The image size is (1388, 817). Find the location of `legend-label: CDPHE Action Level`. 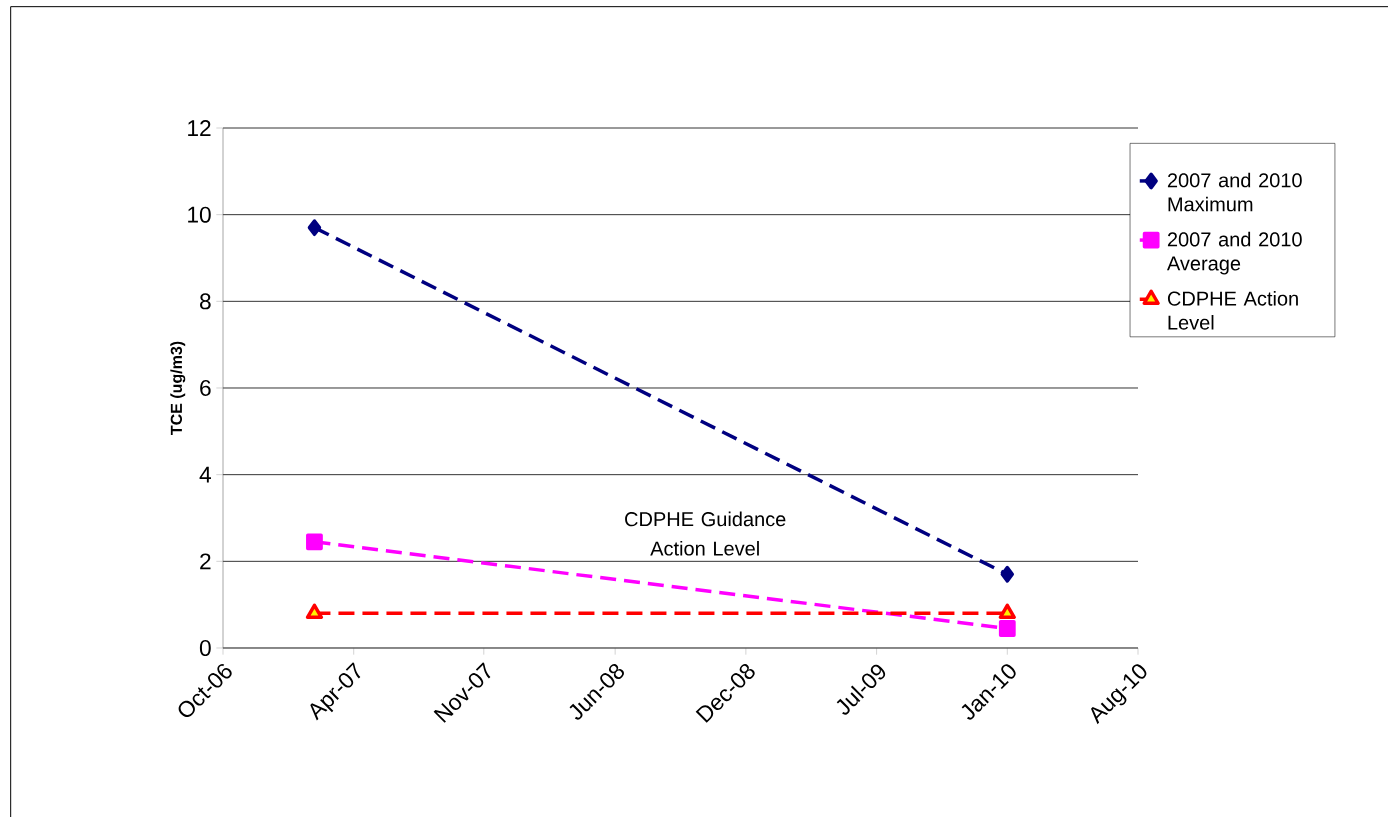

legend-label: CDPHE Action Level is located at coordinates (1232, 310).